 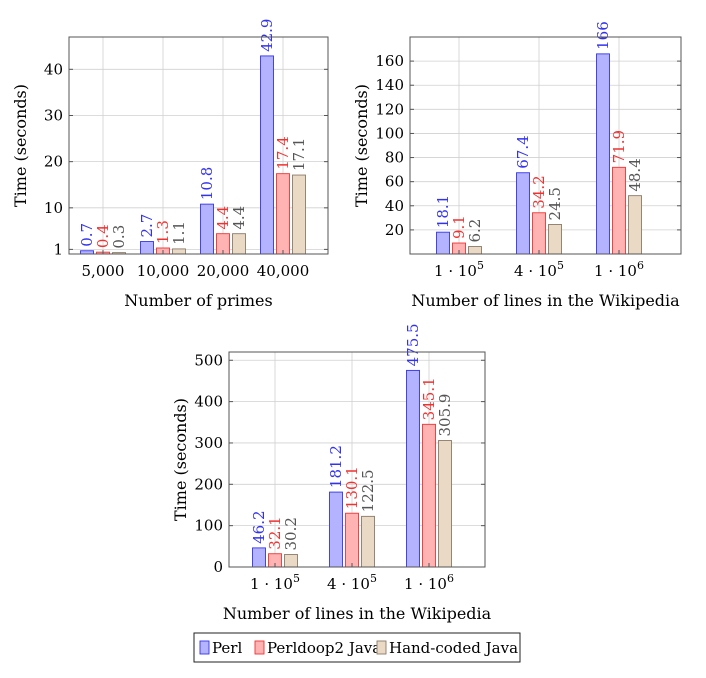 What do you see at coordinates (619, 146) in the screenshot?
I see `data-label-perldoop-2: 71.9` at bounding box center [619, 146].